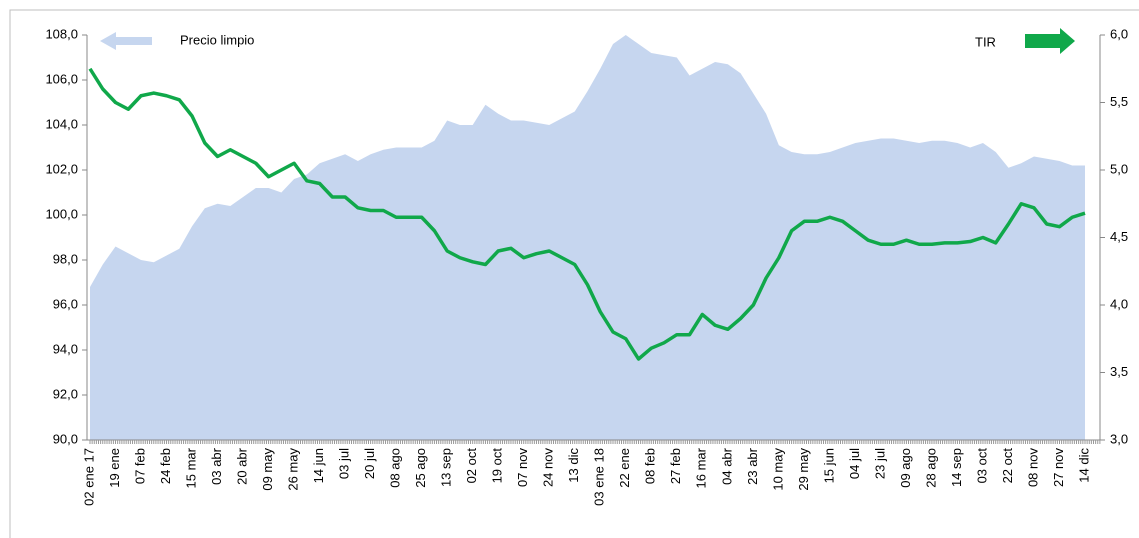 This screenshot has height=538, width=1139. What do you see at coordinates (777, 469) in the screenshot?
I see `x-tick-label: 10 may` at bounding box center [777, 469].